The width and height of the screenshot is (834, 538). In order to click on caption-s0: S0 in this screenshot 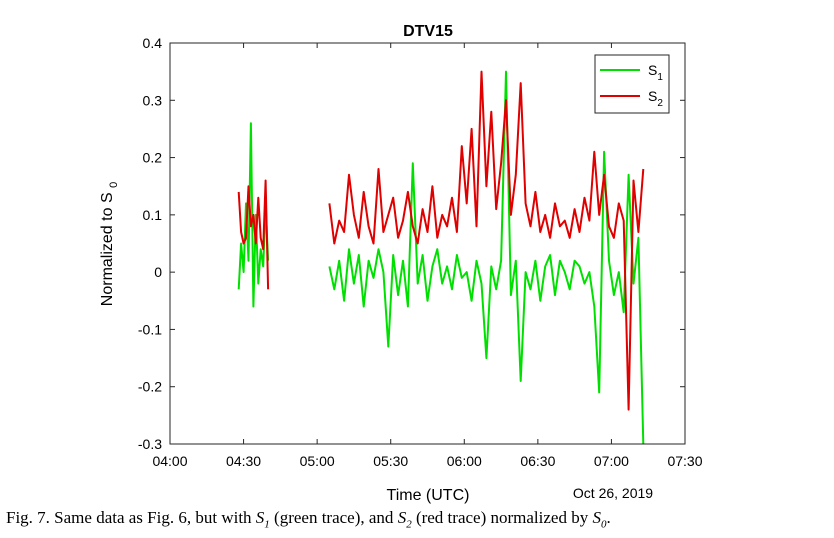, I will do `click(599, 519)`.